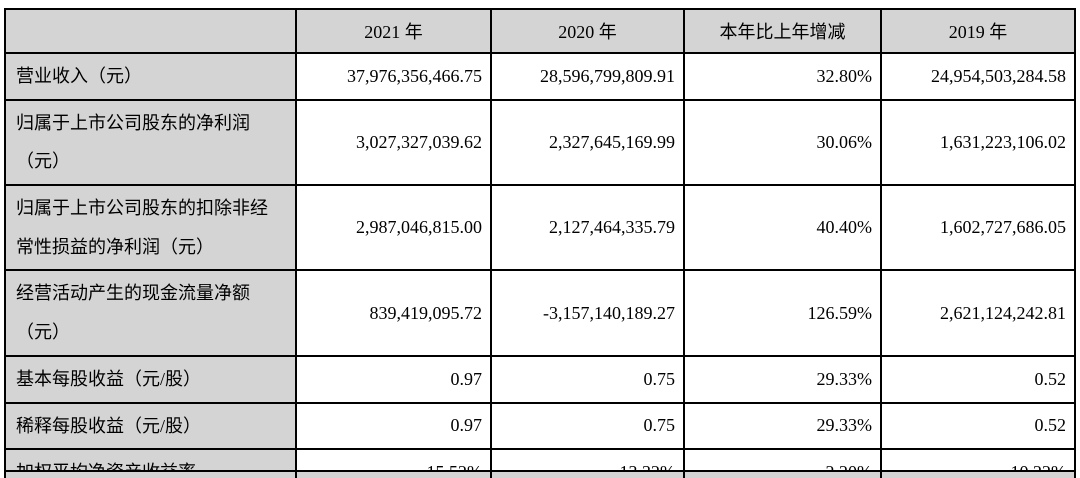  What do you see at coordinates (587, 142) in the screenshot?
I see `cell-value-2020: 2,327,645,169.99` at bounding box center [587, 142].